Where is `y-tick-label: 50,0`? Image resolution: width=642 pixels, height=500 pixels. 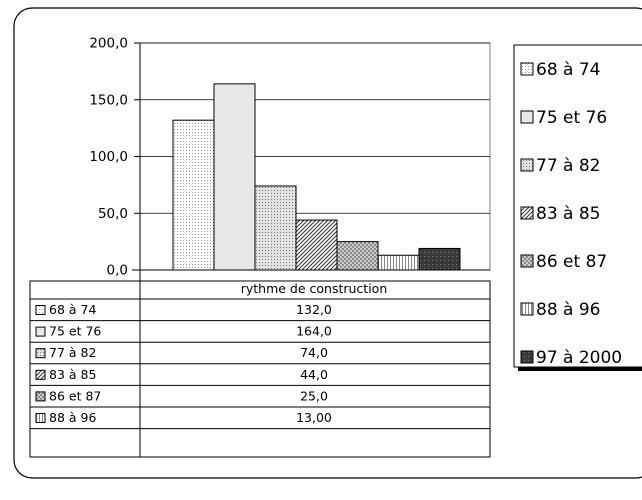 y-tick-label: 50,0 is located at coordinates (113, 214).